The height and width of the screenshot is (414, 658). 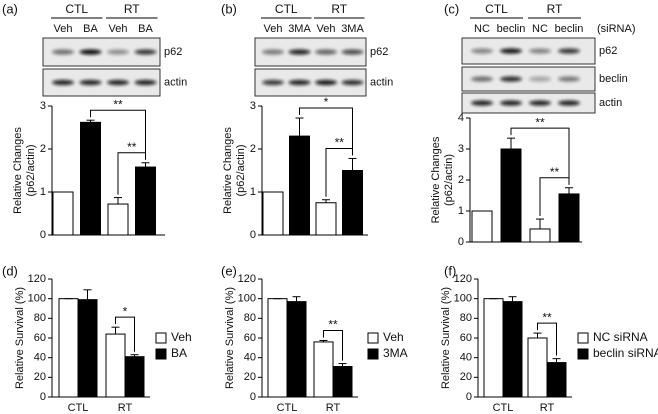 What do you see at coordinates (43, 149) in the screenshot?
I see `y-tick-label: 2` at bounding box center [43, 149].